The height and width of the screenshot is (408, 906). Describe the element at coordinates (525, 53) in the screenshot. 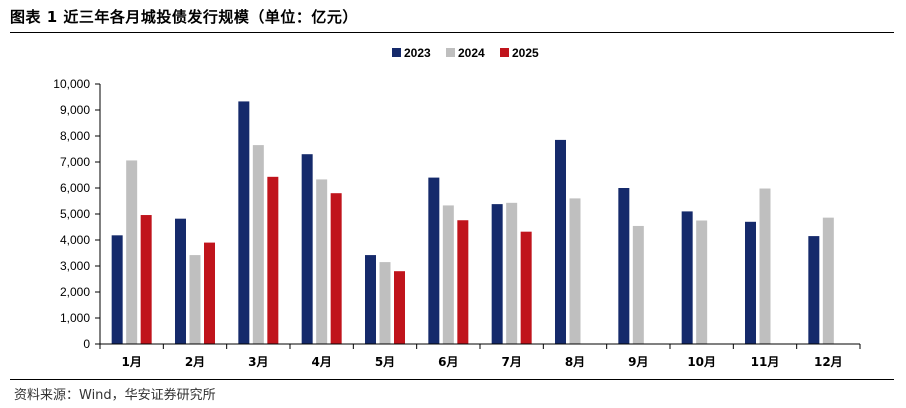

I see `legend-label: 2025` at that location.